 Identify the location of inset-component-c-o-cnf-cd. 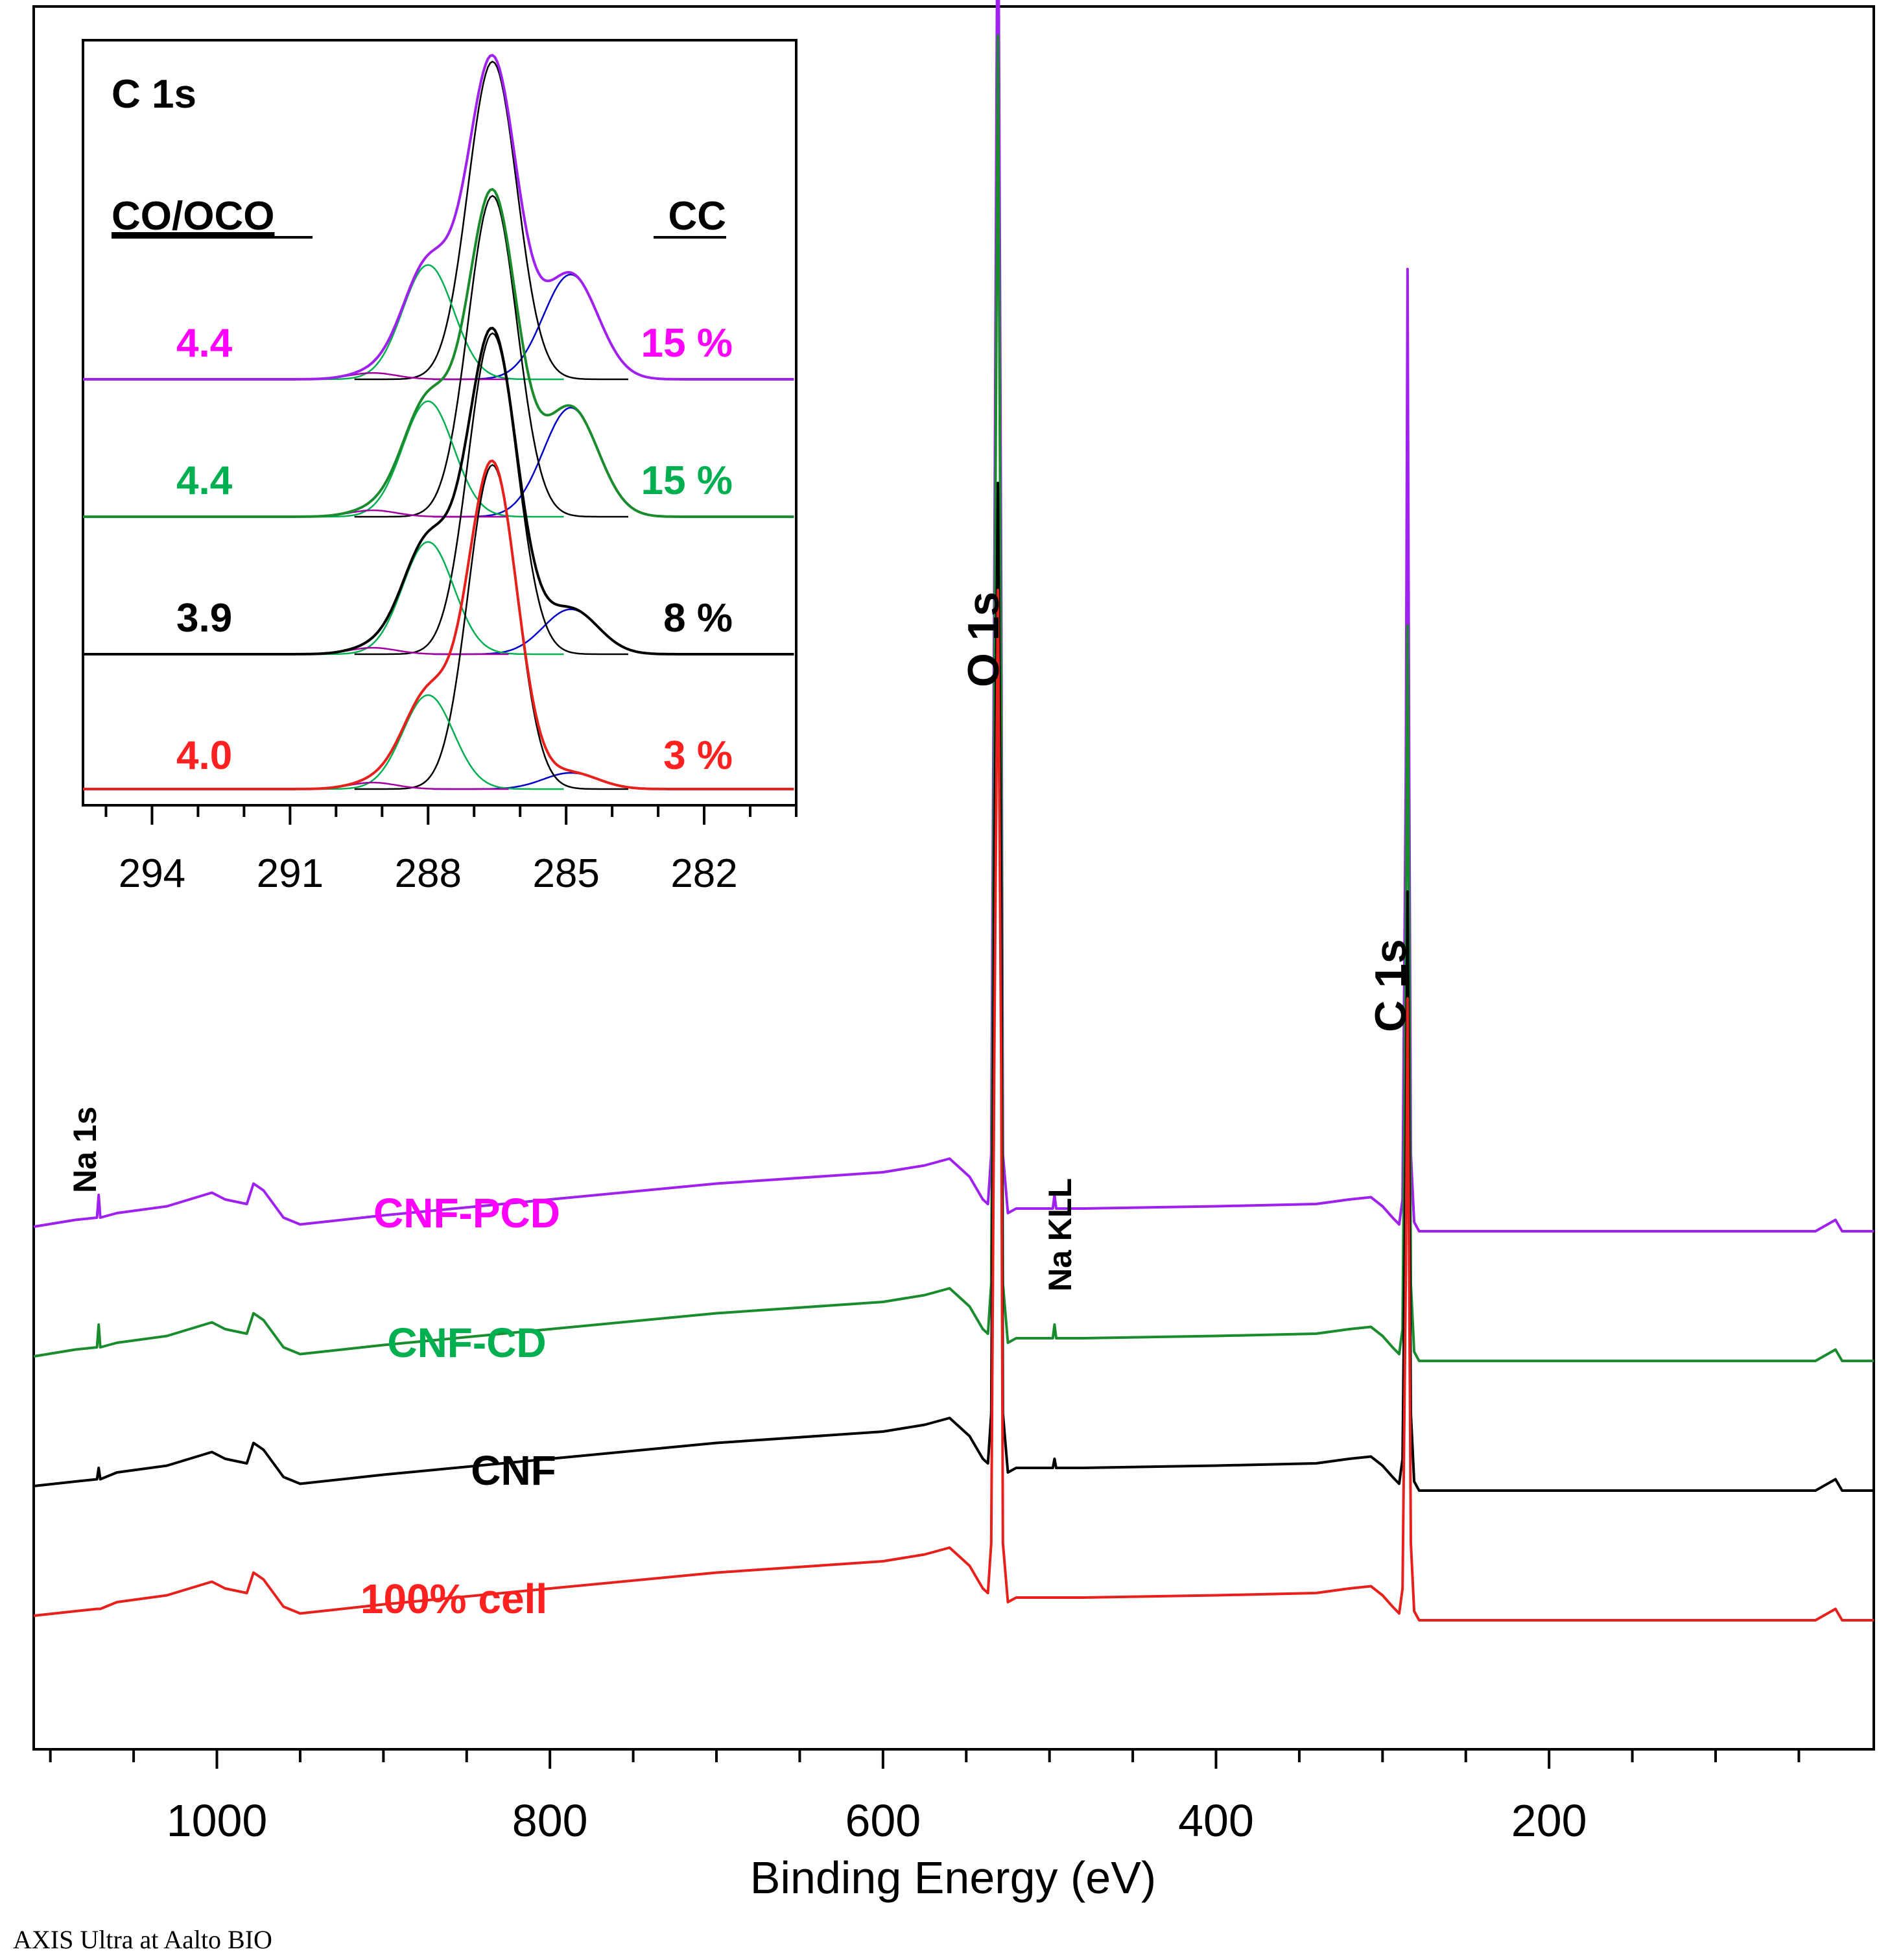
(491, 356).